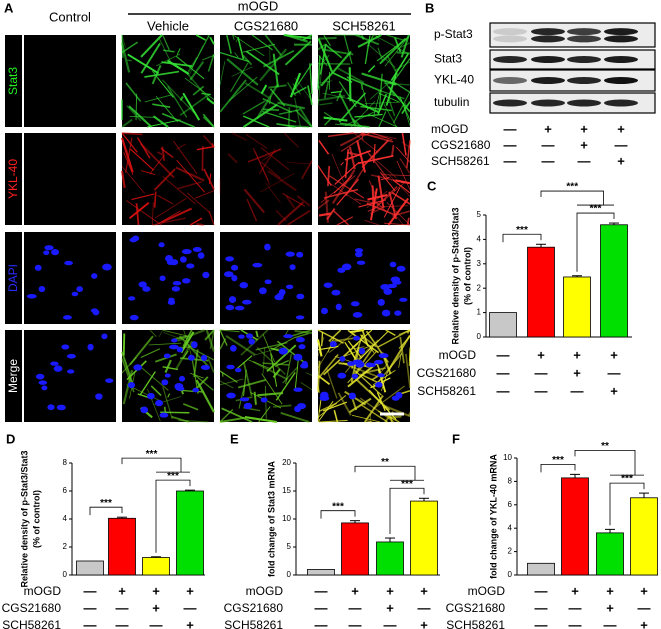  What do you see at coordinates (507, 457) in the screenshot?
I see `y-tick-label: 10` at bounding box center [507, 457].